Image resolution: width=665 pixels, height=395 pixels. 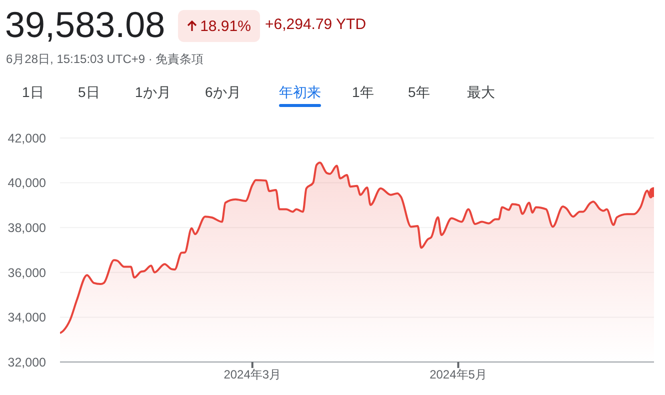 I want to click on text: 5日, so click(x=89, y=93).